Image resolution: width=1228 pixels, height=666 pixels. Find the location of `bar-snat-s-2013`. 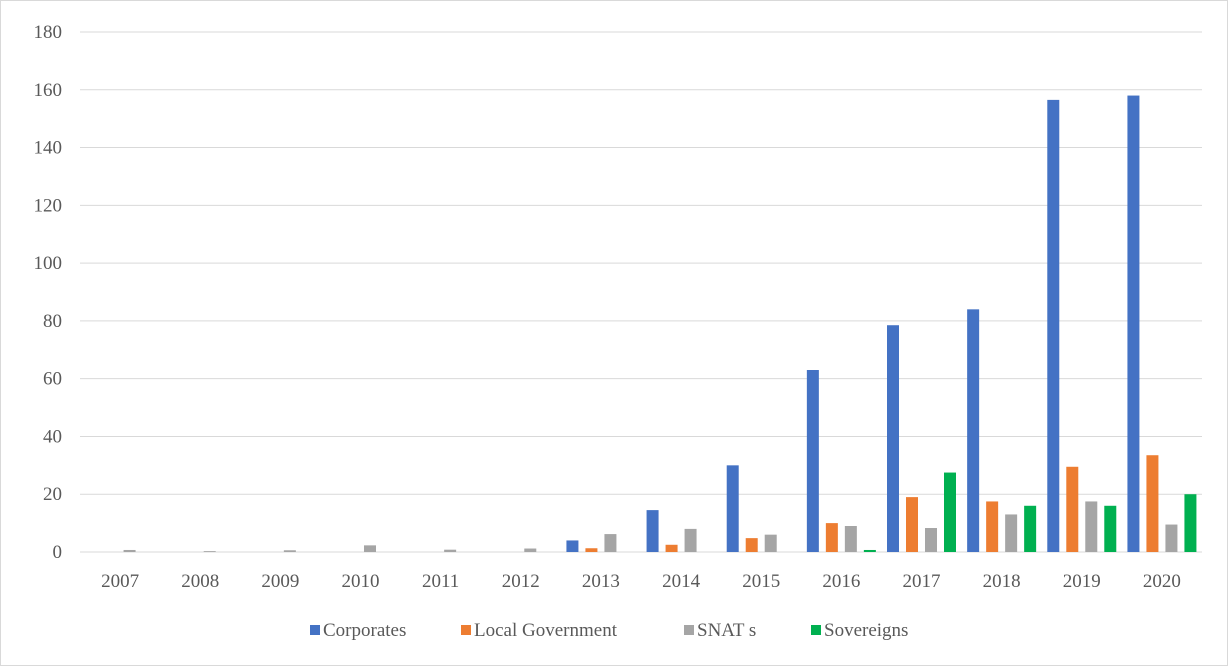

bar-snat-s-2013 is located at coordinates (610, 543).